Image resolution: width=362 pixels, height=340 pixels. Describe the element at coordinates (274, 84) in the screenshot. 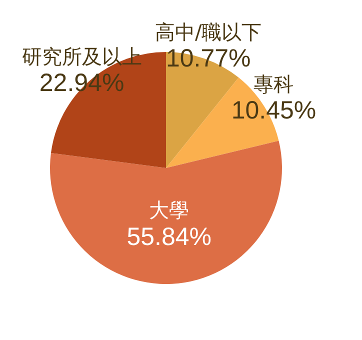

I see `slice-label: 專科` at that location.